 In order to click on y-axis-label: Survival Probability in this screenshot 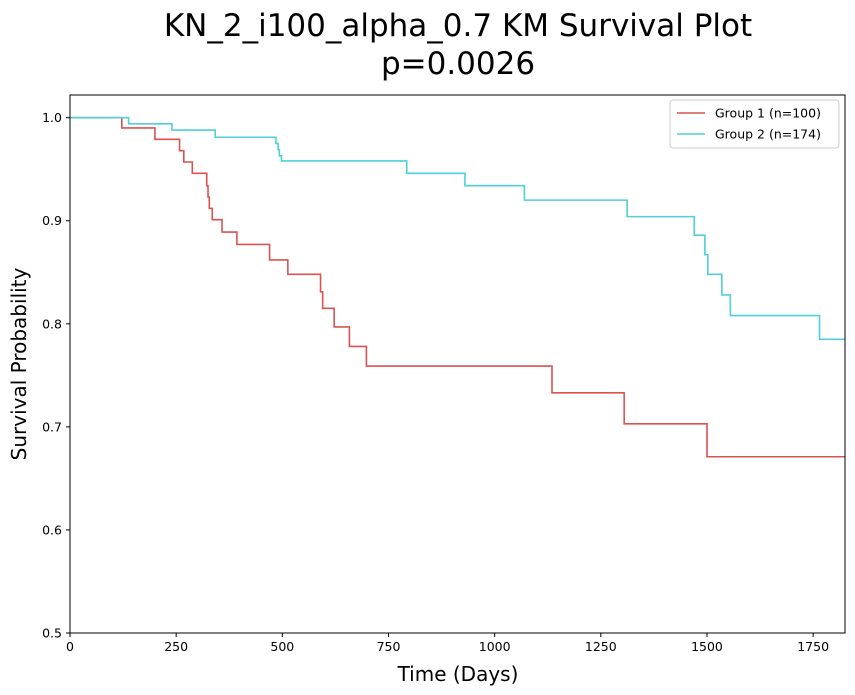, I will do `click(19, 363)`.